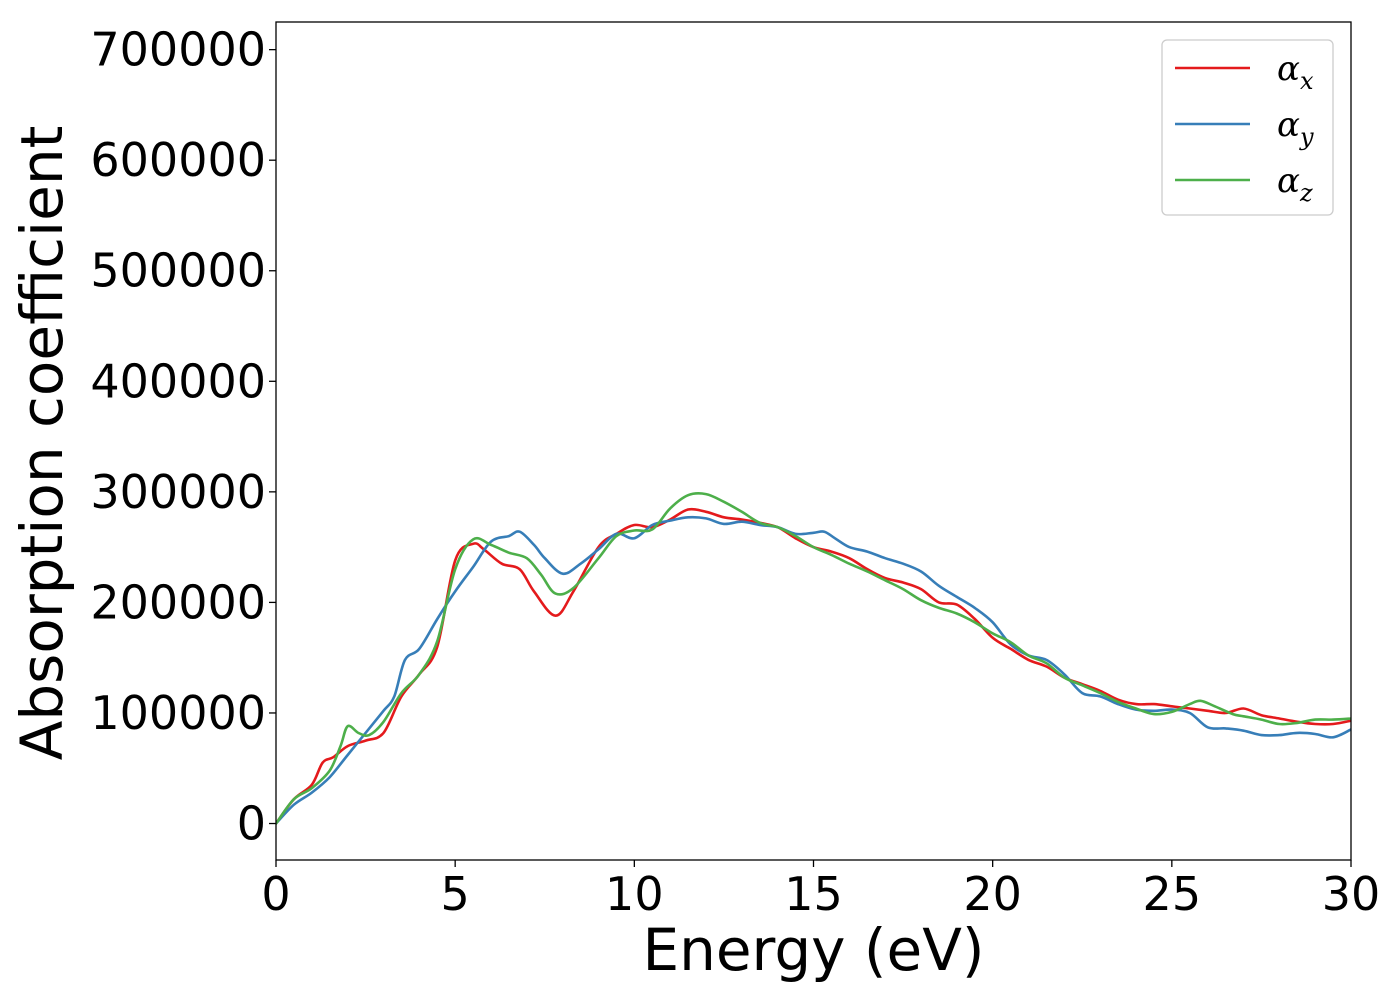  I want to click on y-tick-label: 400000, so click(178, 381).